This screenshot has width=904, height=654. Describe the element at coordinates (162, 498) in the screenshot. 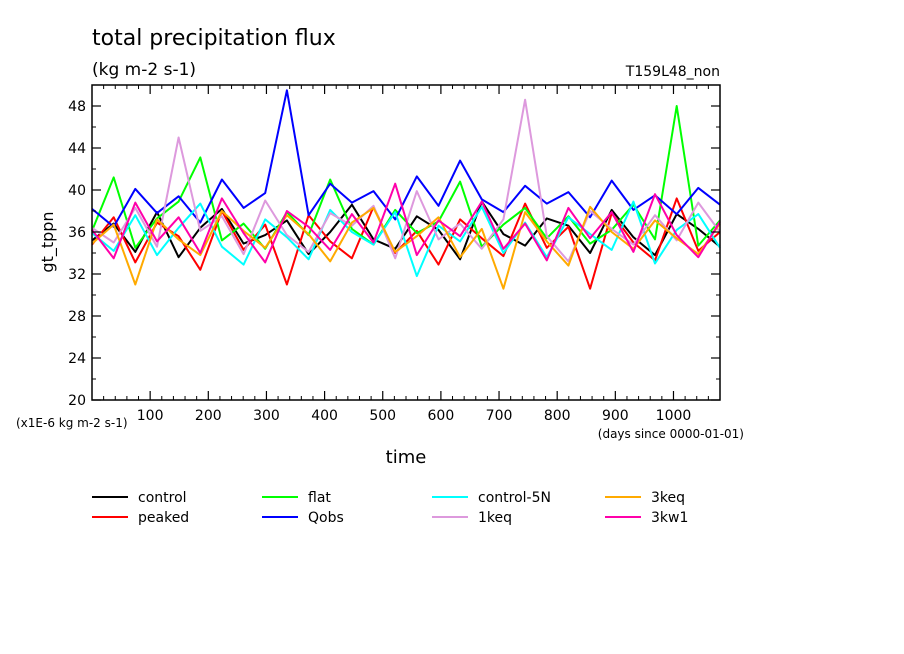

I see `legend-label: control` at that location.